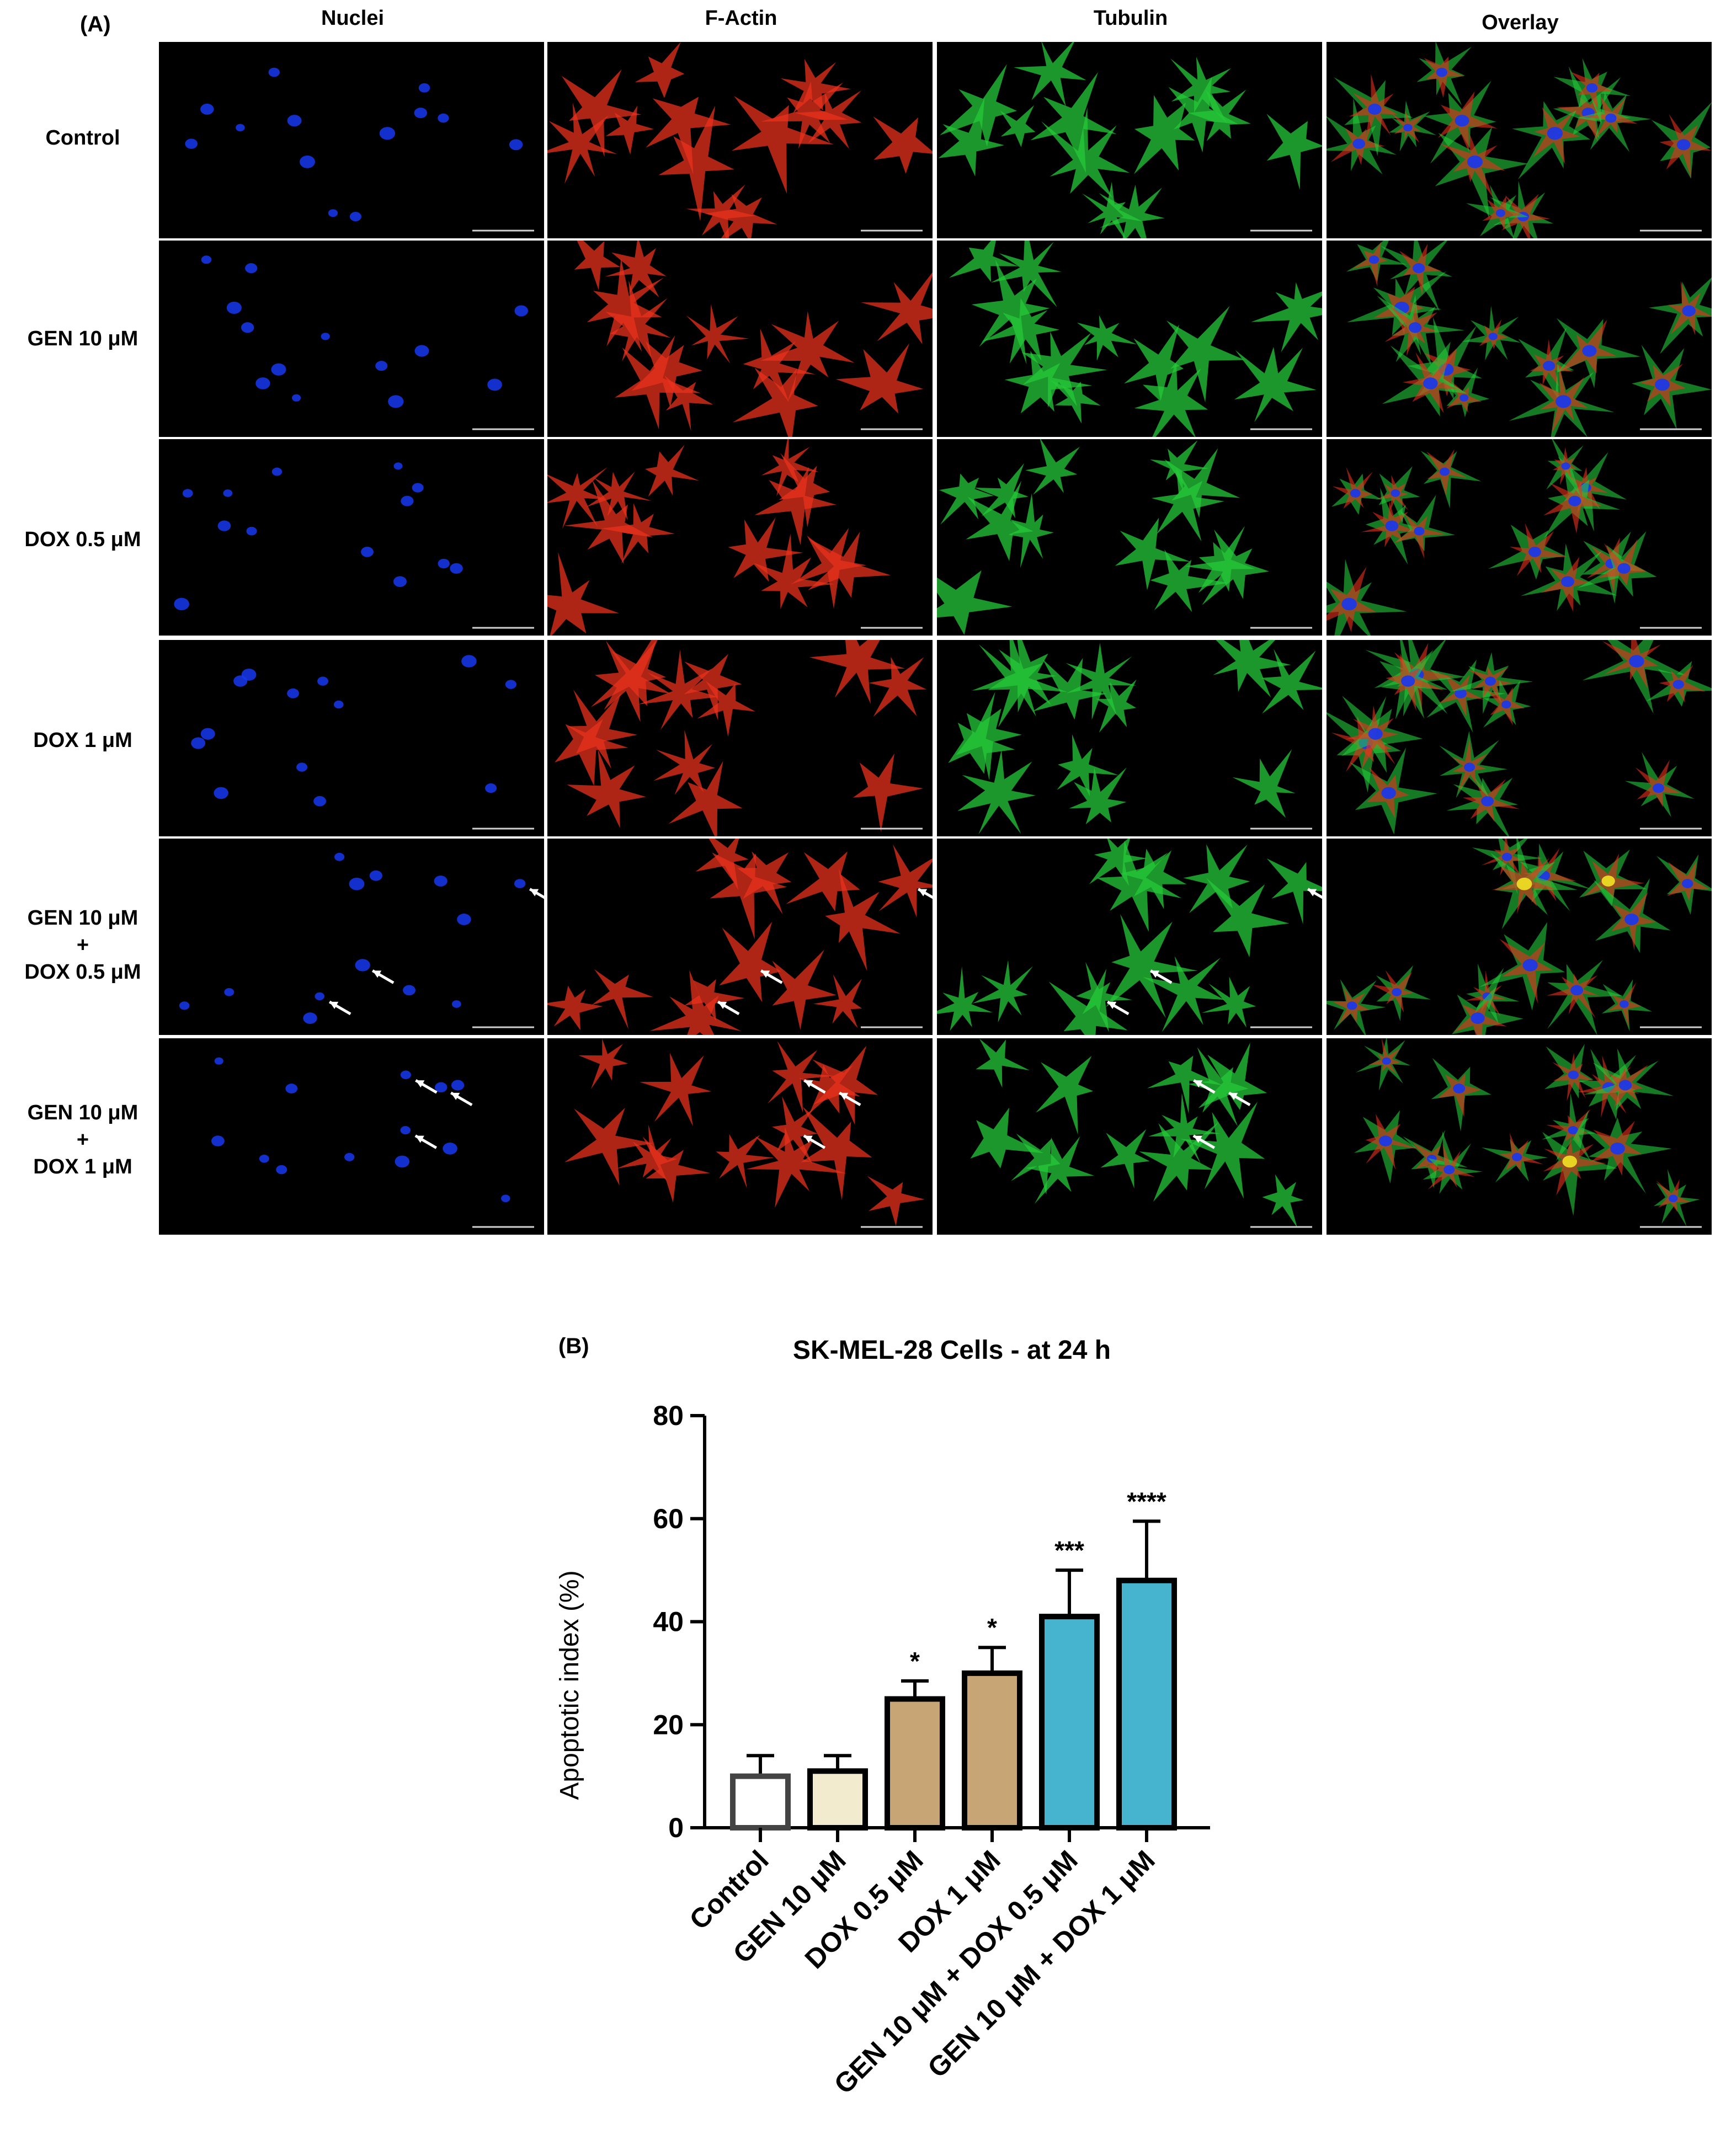 The width and height of the screenshot is (1726, 2156). Describe the element at coordinates (1146, 1501) in the screenshot. I see `significance-label: ****` at that location.